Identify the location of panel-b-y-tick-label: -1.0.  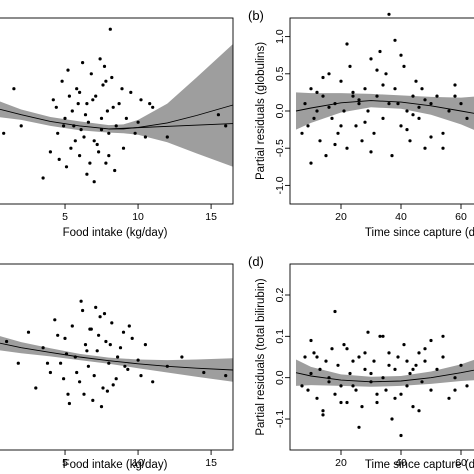
(280, 185).